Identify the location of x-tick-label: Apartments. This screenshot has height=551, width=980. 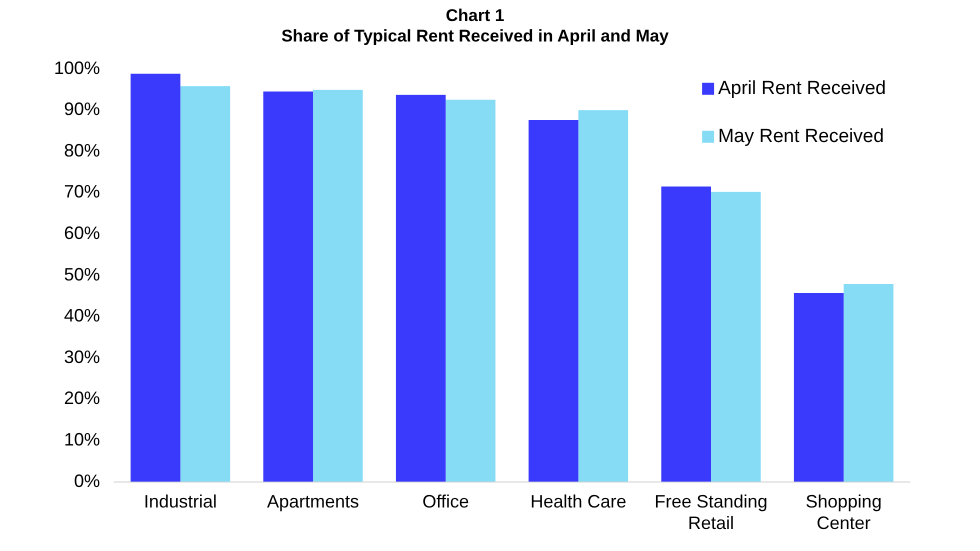
(313, 502).